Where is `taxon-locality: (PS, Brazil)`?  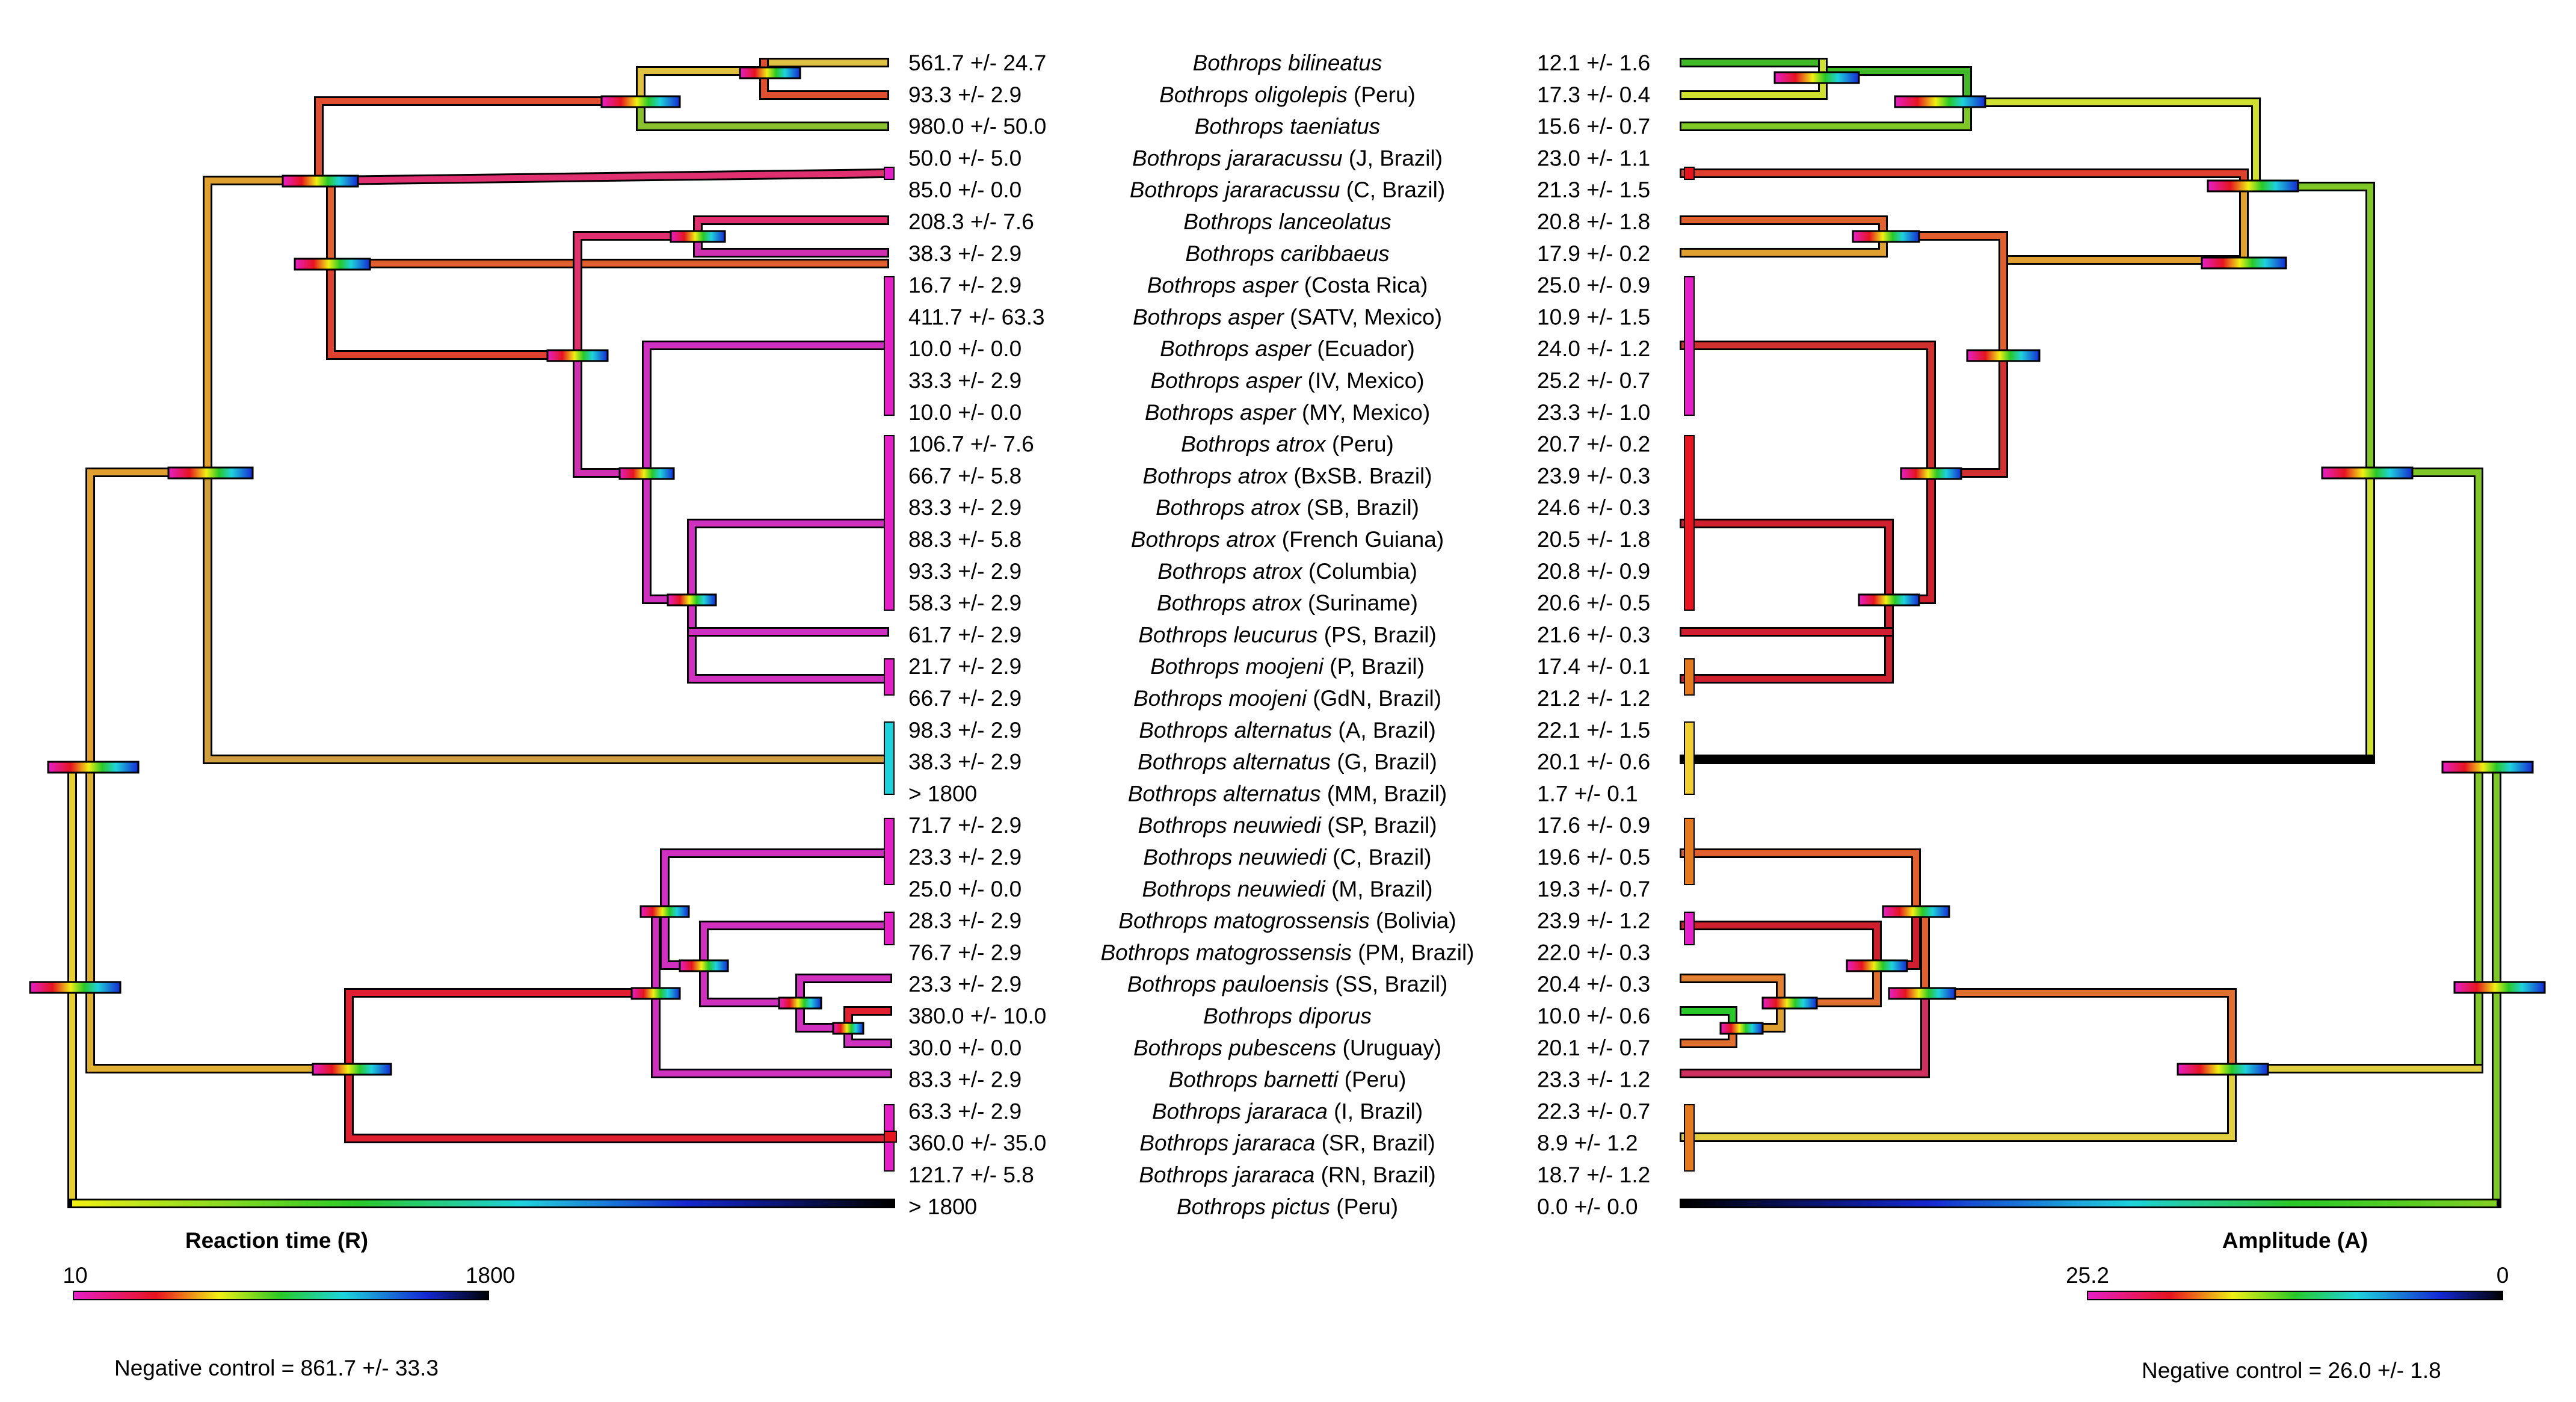
taxon-locality: (PS, Brazil) is located at coordinates (1376, 634).